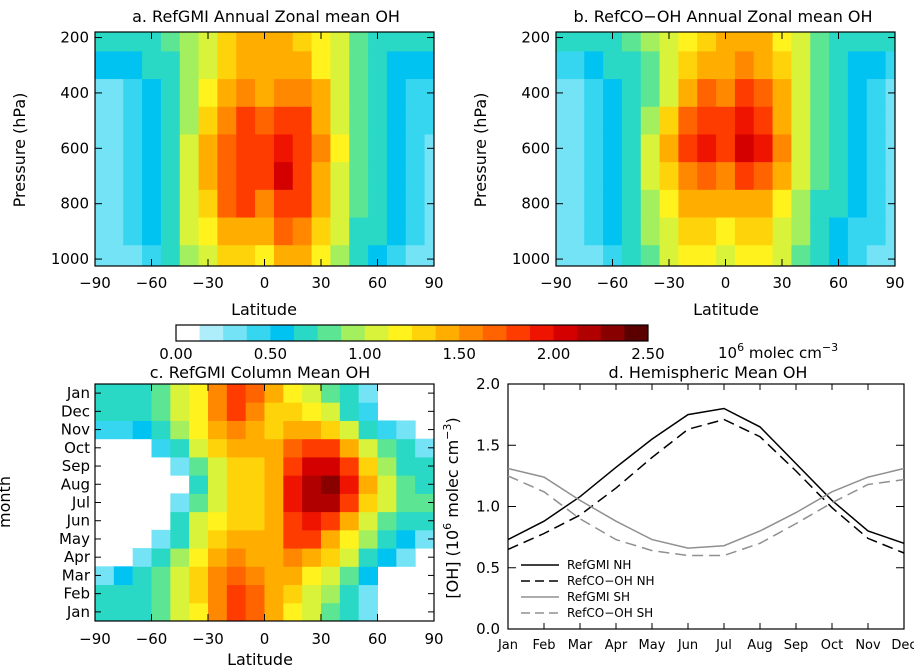  Describe the element at coordinates (706, 476) in the screenshot. I see `series-line` at that location.